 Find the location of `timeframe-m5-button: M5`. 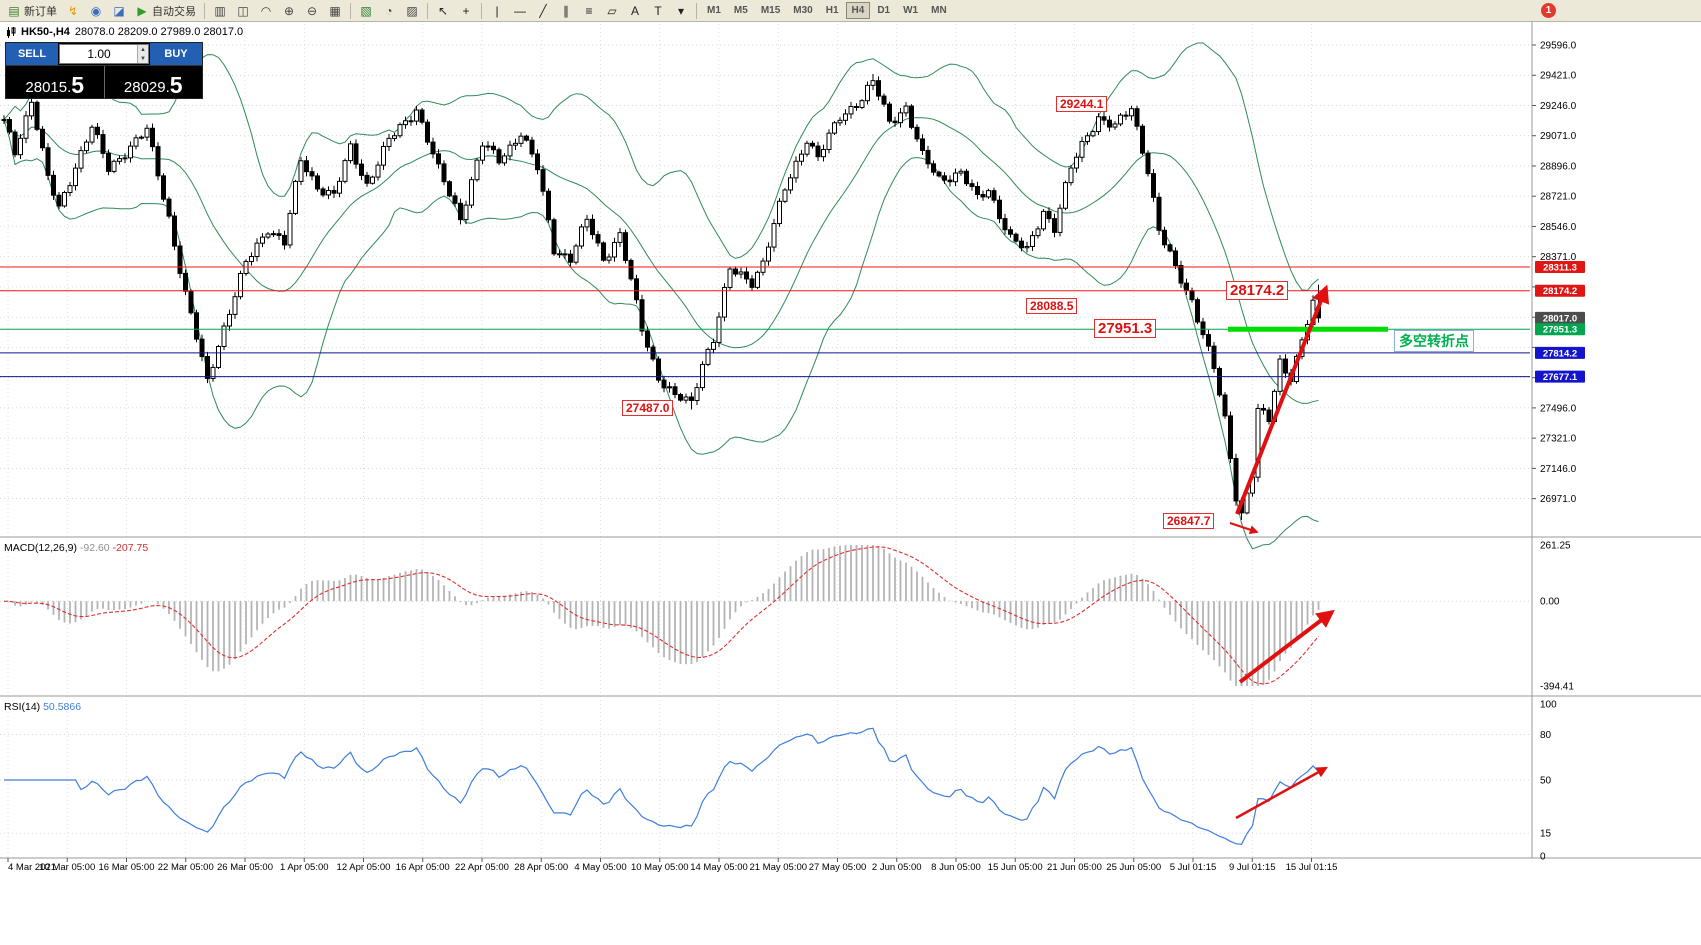

timeframe-m5-button: M5 is located at coordinates (740, 10).